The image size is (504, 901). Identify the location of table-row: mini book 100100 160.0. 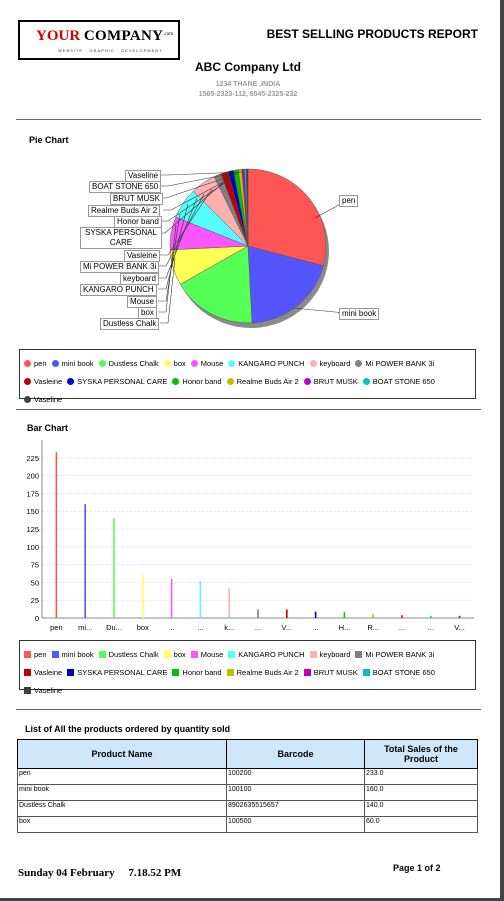
(247, 792).